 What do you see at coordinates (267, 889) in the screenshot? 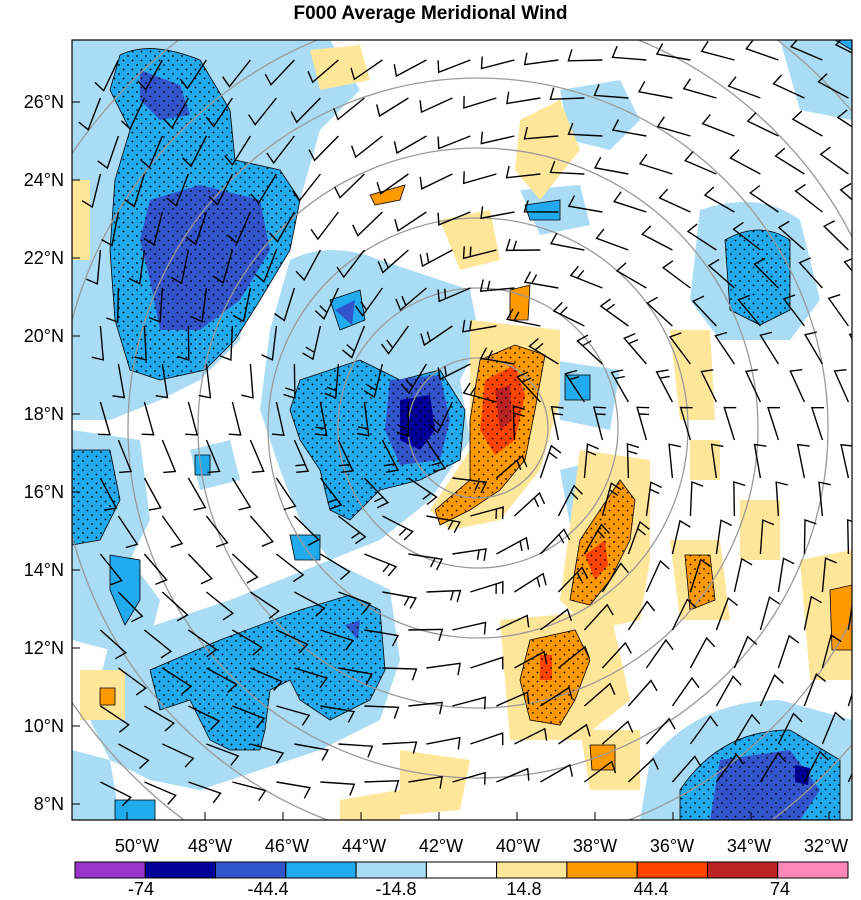
I see `colorbar-label-neg44: -44.4` at bounding box center [267, 889].